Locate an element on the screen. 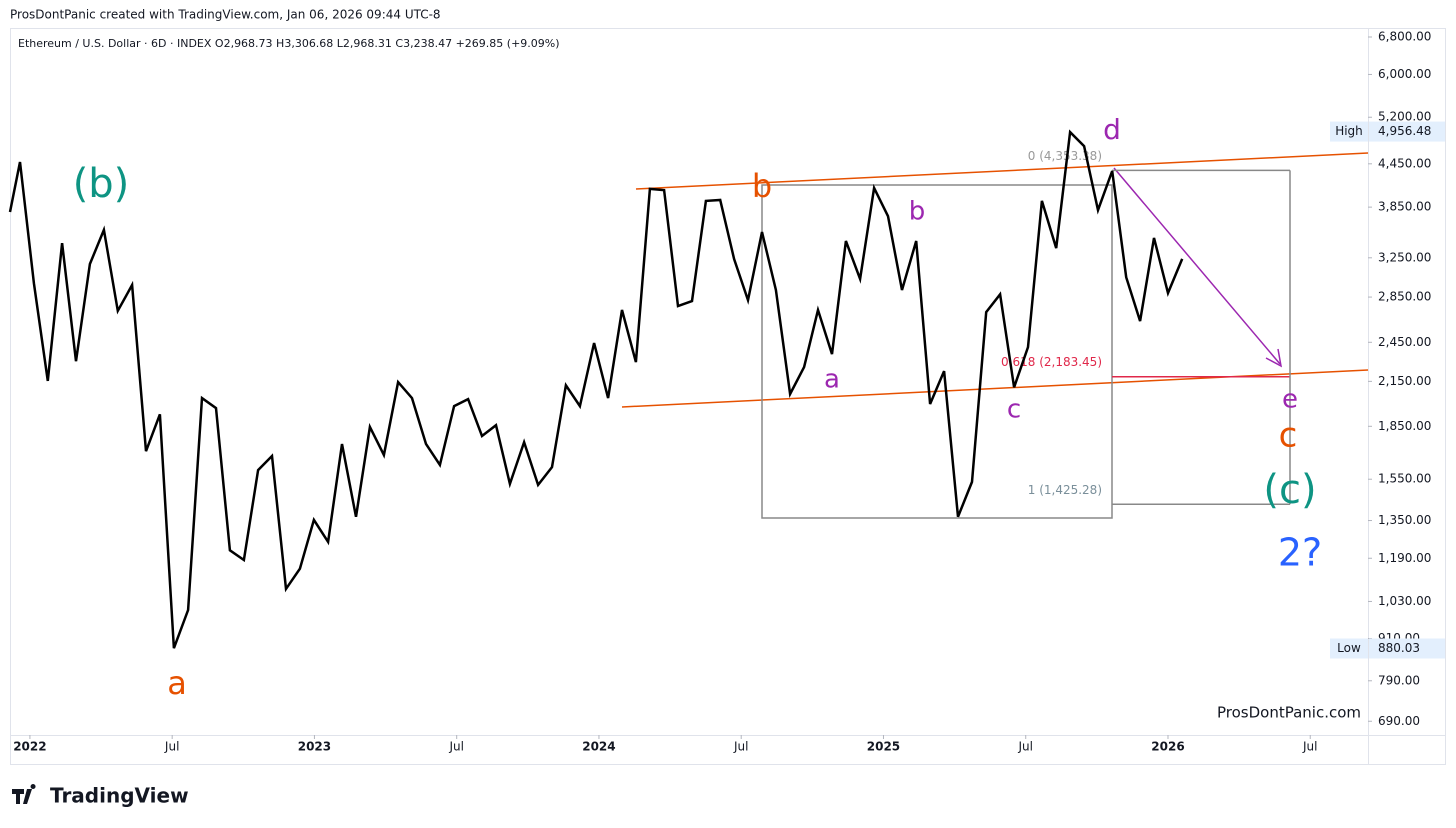 The width and height of the screenshot is (1456, 828). y-tick-label: 6,000.00 is located at coordinates (1404, 74).